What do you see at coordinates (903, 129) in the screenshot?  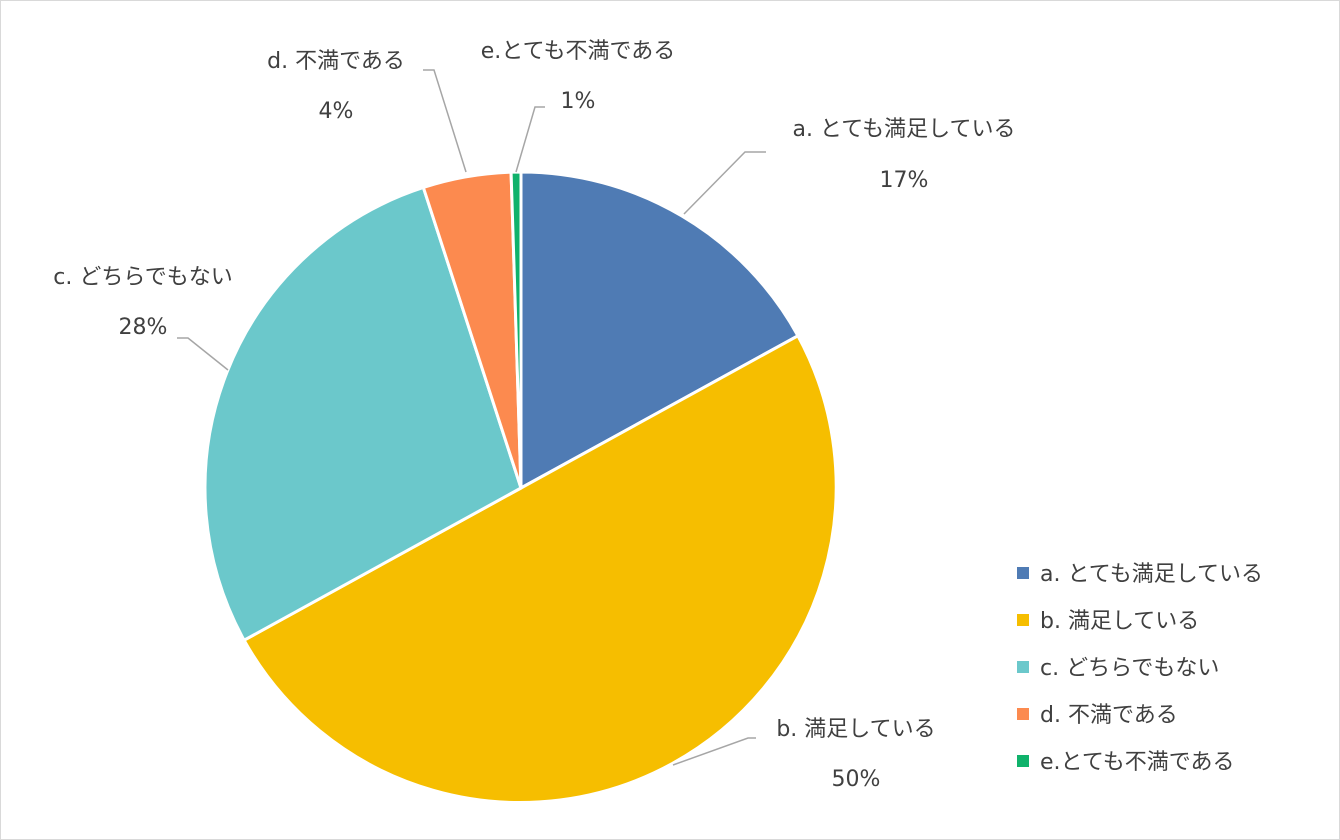 I see `data-label-a-name: a. とても満足している` at bounding box center [903, 129].